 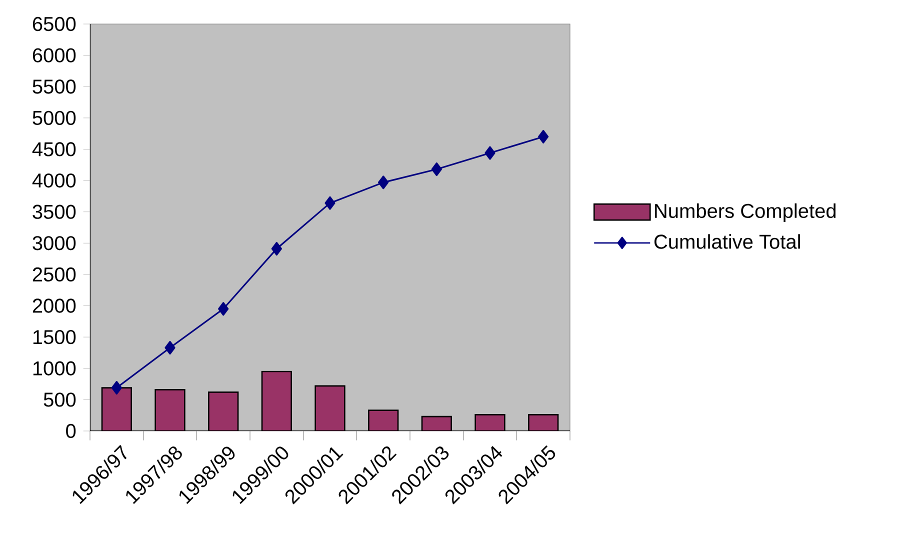 I want to click on y-tick-label: 4000, so click(x=54, y=180).